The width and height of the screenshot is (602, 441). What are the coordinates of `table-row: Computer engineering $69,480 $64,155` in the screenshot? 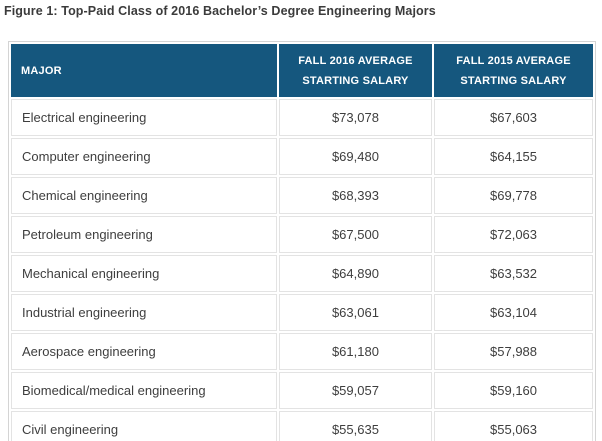 It's located at (302, 156).